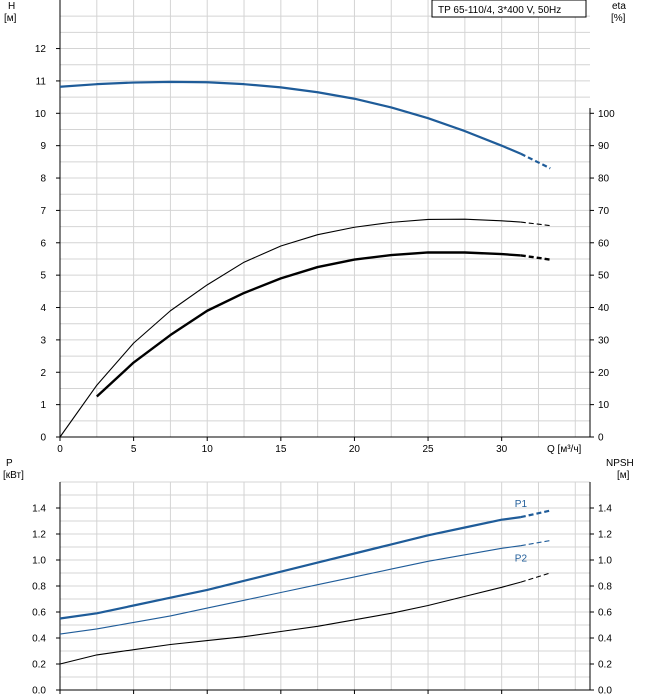  I want to click on y-tick-label-right: 10, so click(604, 405).